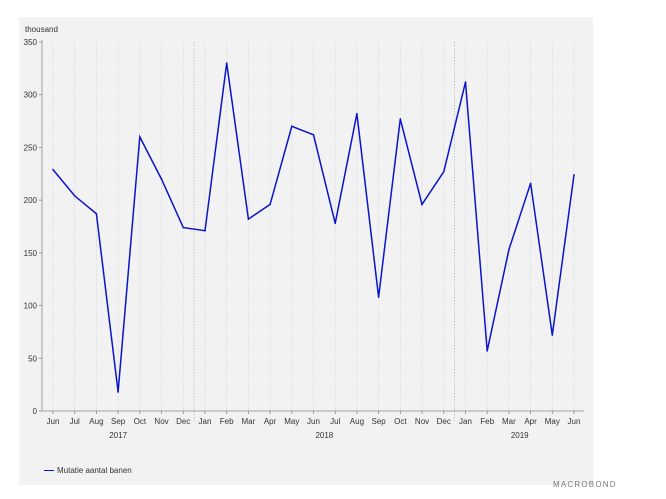 The image size is (666, 499). Describe the element at coordinates (520, 435) in the screenshot. I see `year-label: 2019` at that location.